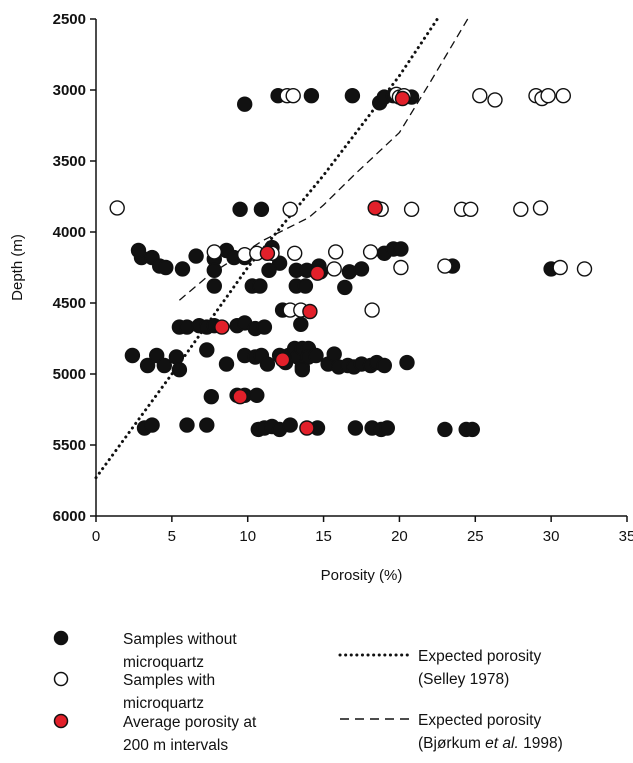 This screenshot has width=633, height=763. I want to click on y-axis-title: Depth (m), so click(17, 267).